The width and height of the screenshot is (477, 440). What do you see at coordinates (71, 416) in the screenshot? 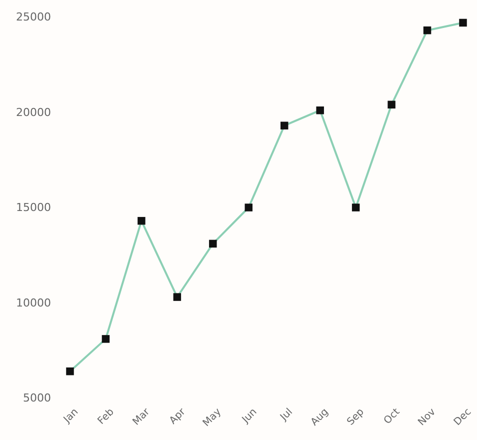
I see `x-tick-label: Jan` at bounding box center [71, 416].